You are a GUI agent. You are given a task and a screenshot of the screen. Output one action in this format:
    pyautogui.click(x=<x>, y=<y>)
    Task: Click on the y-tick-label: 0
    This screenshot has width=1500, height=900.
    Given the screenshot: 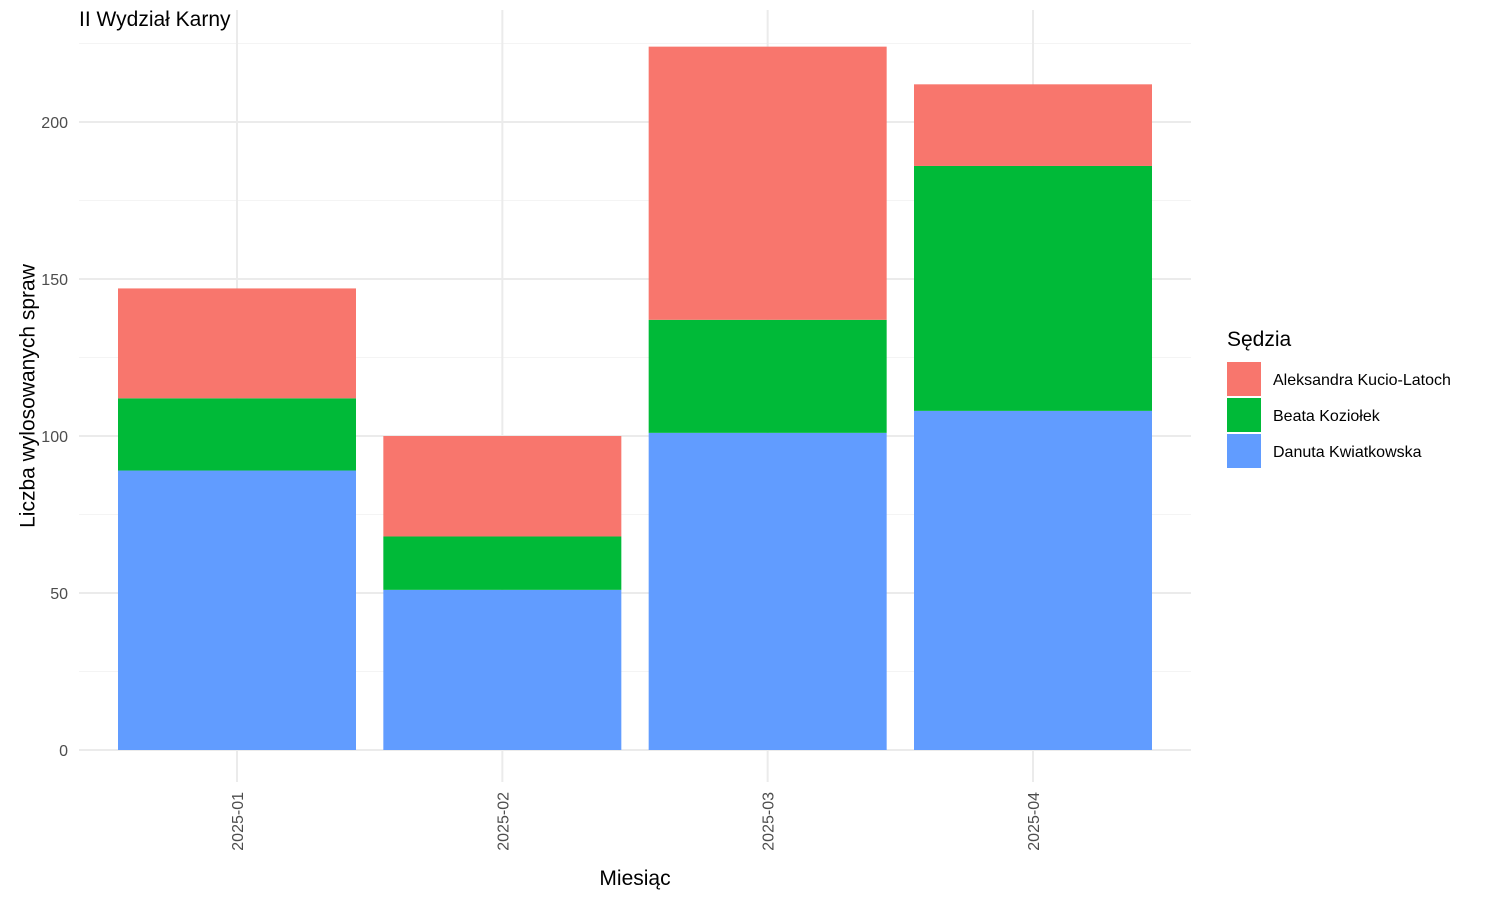 What is the action you would take?
    pyautogui.click(x=63, y=751)
    